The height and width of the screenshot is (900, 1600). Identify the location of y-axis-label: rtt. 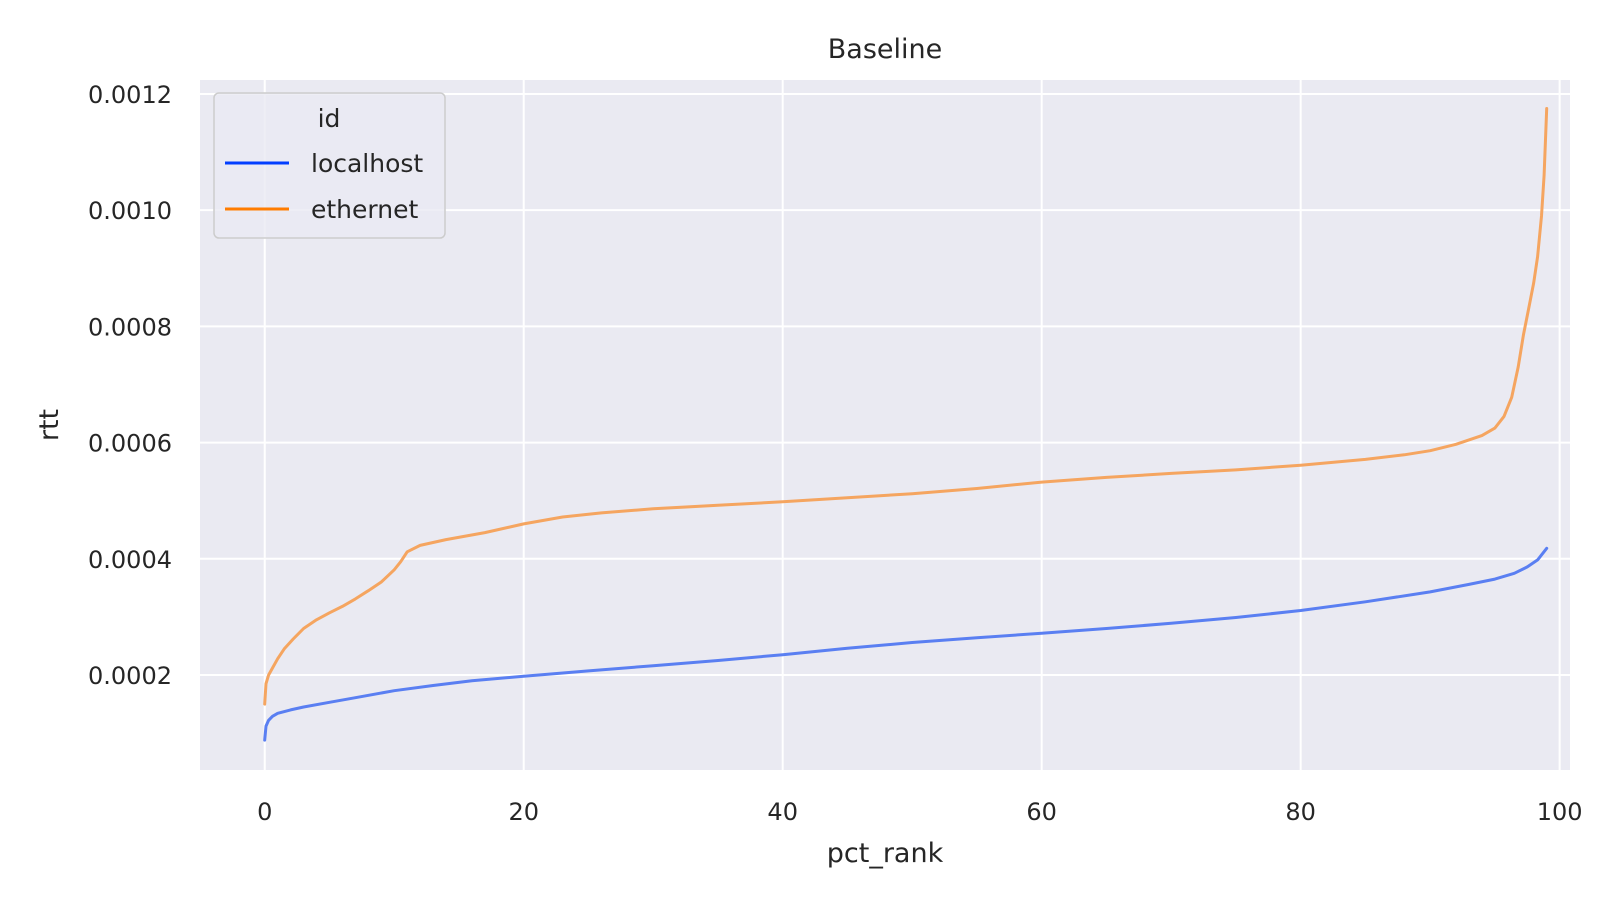
(49, 425).